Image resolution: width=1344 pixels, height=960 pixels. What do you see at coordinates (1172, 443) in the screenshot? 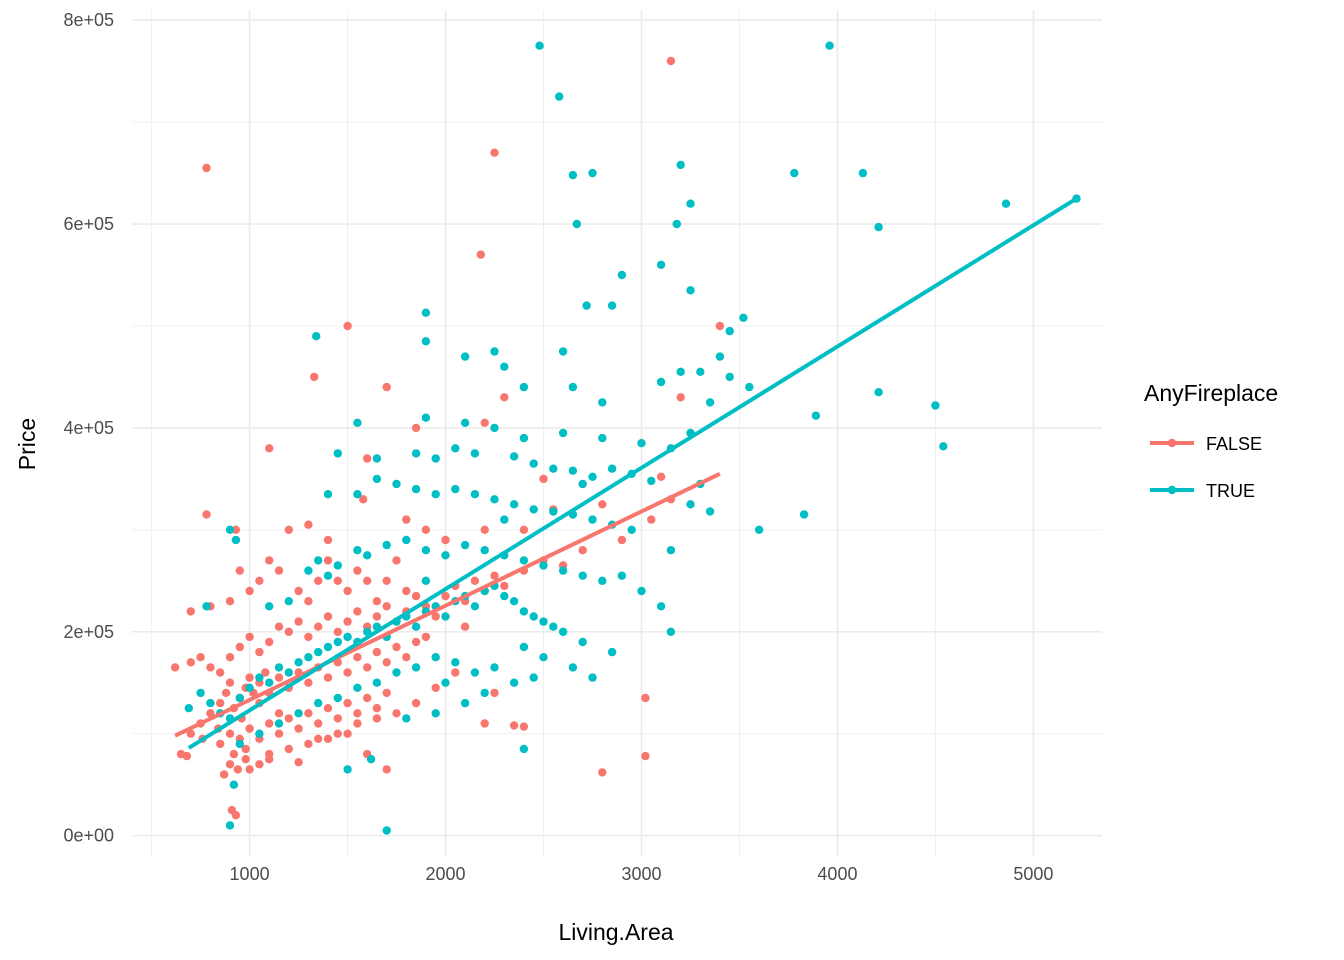
I see `legend-key-point` at bounding box center [1172, 443].